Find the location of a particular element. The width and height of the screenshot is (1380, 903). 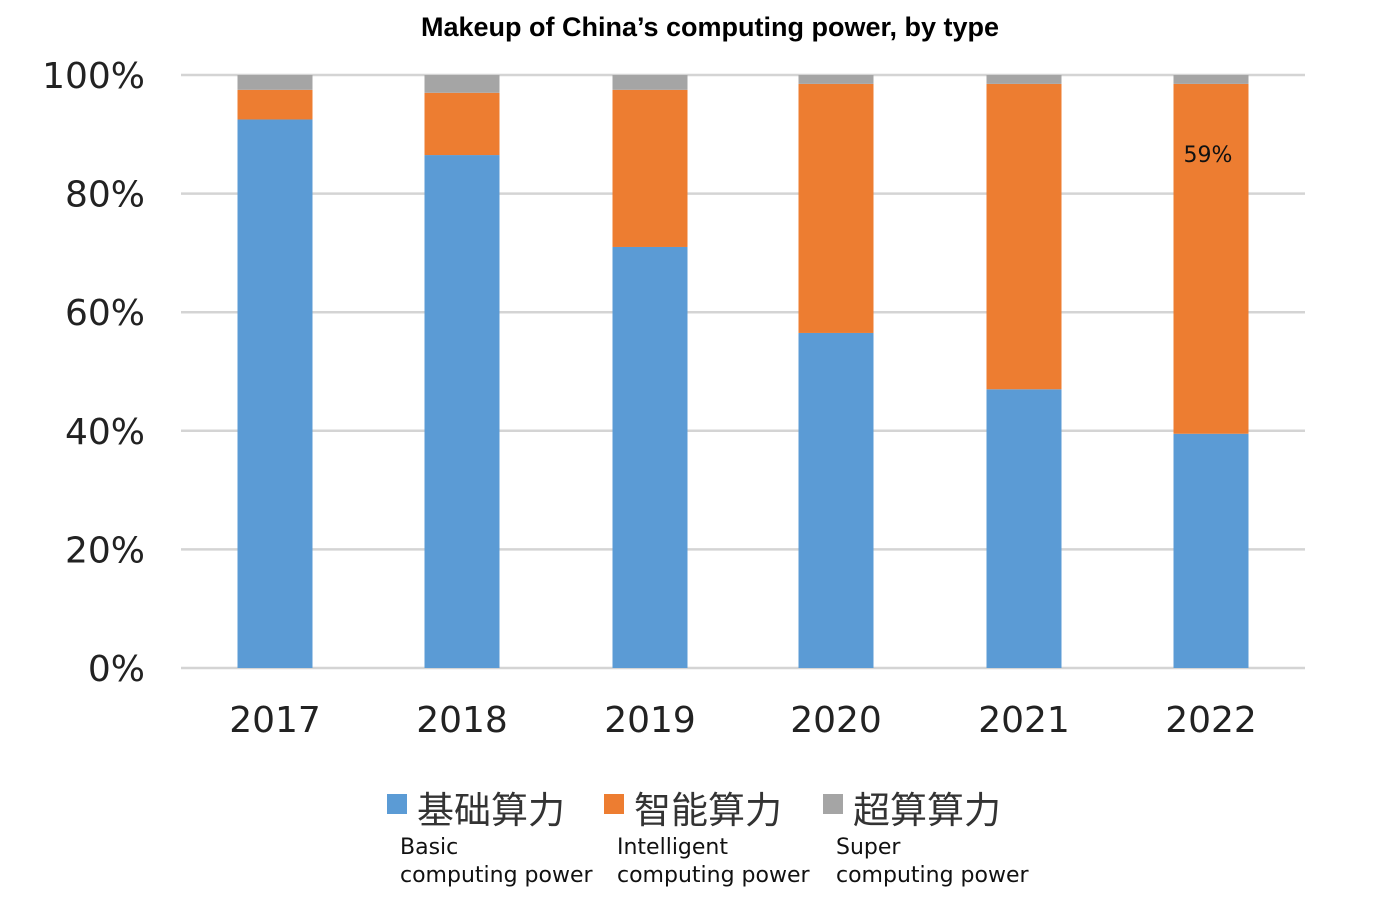

y-tick-label: 0% is located at coordinates (116, 669).